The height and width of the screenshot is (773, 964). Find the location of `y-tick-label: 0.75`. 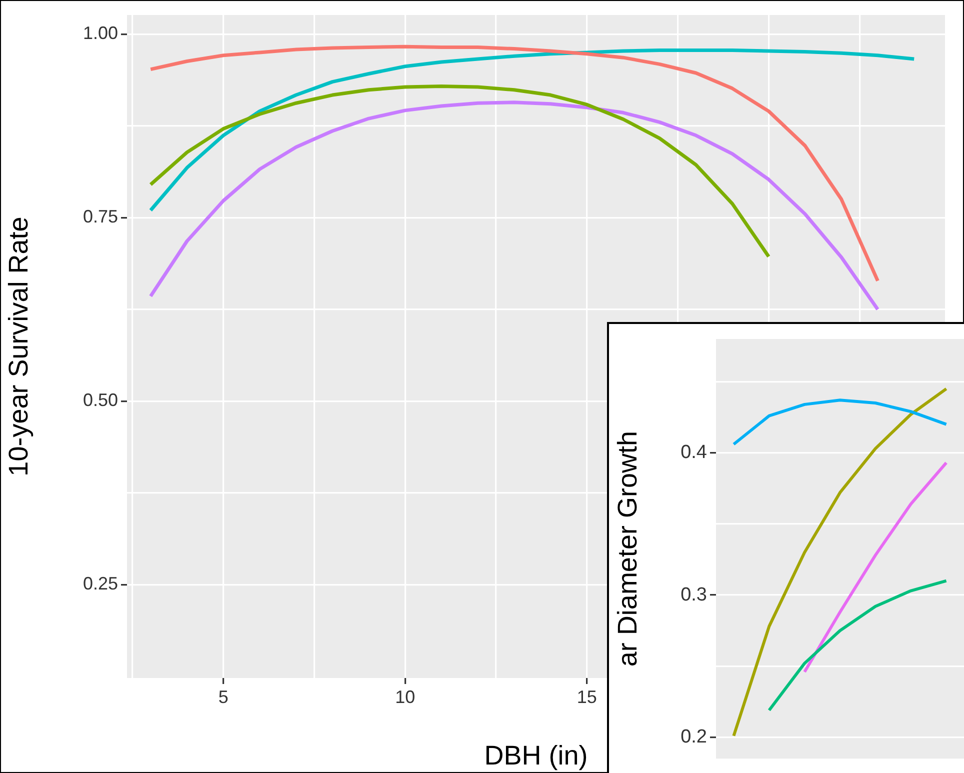

y-tick-label: 0.75 is located at coordinates (100, 216).